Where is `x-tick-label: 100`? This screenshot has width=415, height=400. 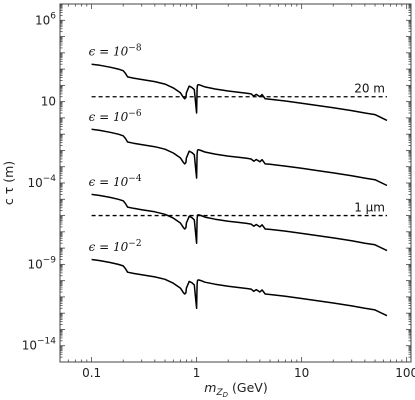
x-tick-label: 100 is located at coordinates (405, 373).